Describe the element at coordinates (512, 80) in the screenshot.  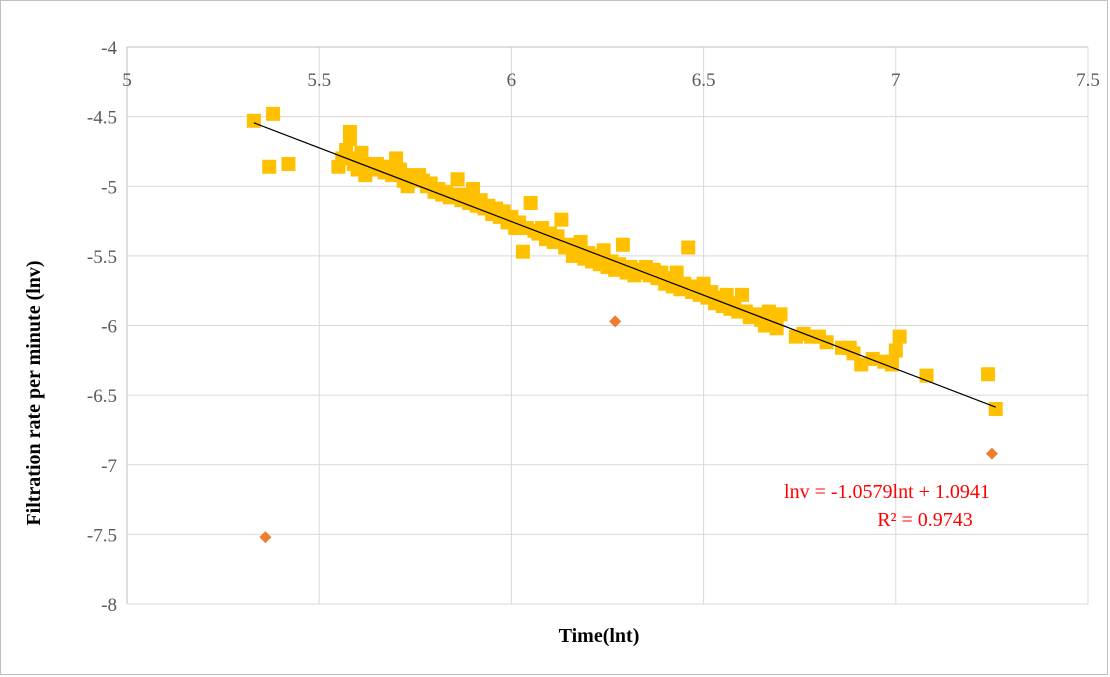
I see `x-tick-label: 6` at that location.